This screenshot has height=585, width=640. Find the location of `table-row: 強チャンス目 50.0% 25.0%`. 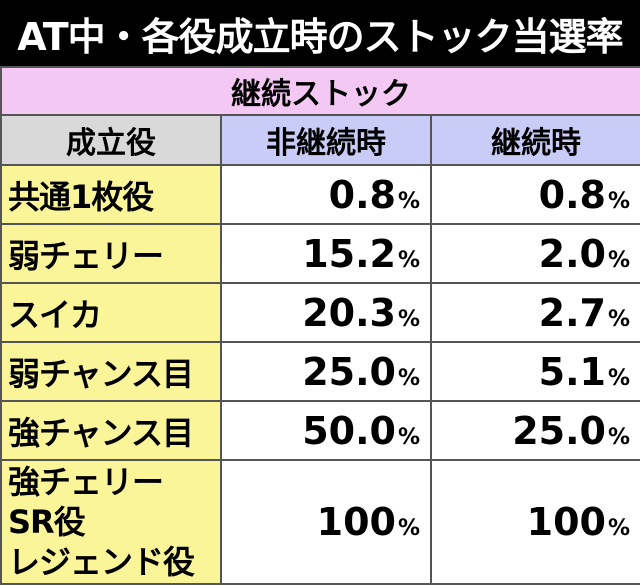

table-row: 強チャンス目 50.0% 25.0% is located at coordinates (320, 430).